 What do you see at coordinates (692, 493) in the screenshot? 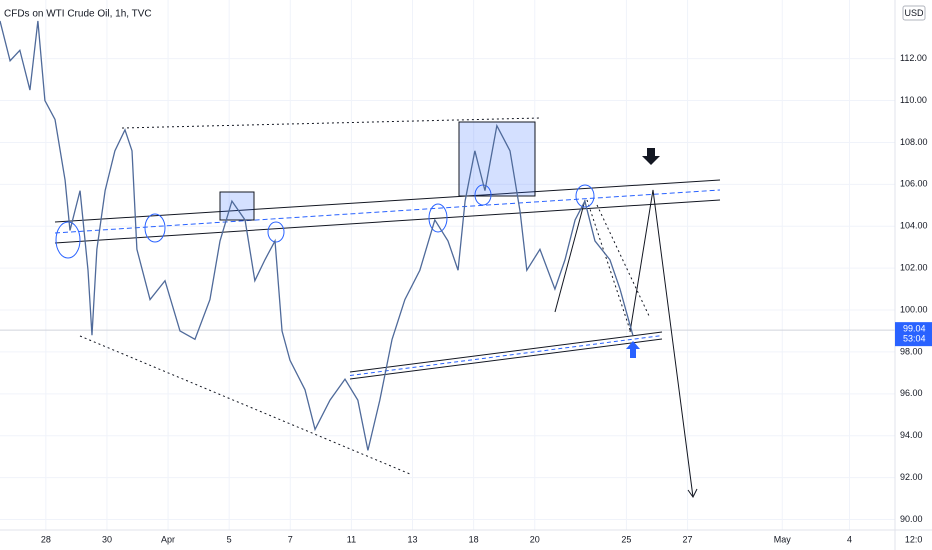
I see `arrow-head` at bounding box center [692, 493].